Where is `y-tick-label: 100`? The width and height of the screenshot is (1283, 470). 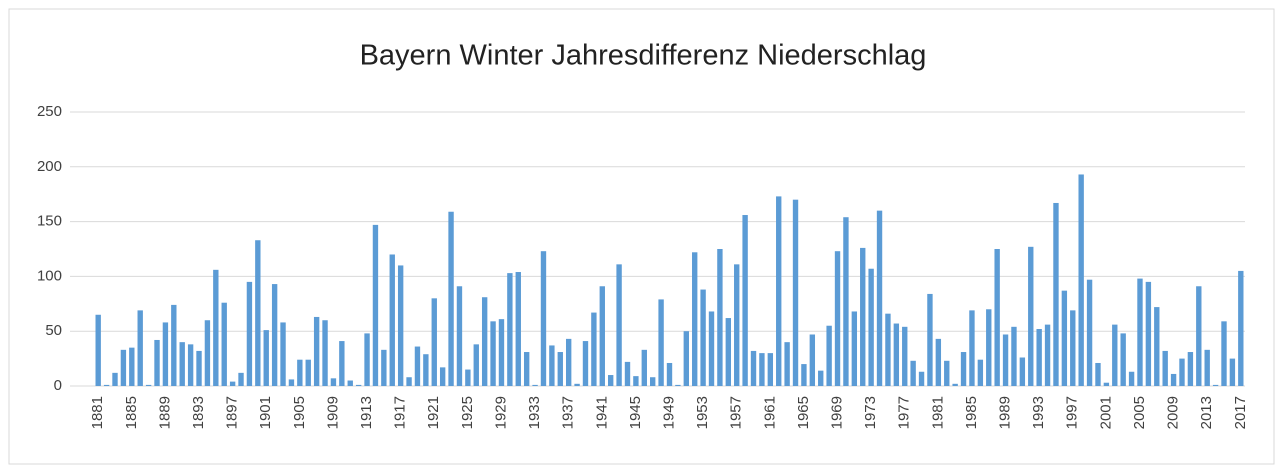
y-tick-label: 100 is located at coordinates (49, 275).